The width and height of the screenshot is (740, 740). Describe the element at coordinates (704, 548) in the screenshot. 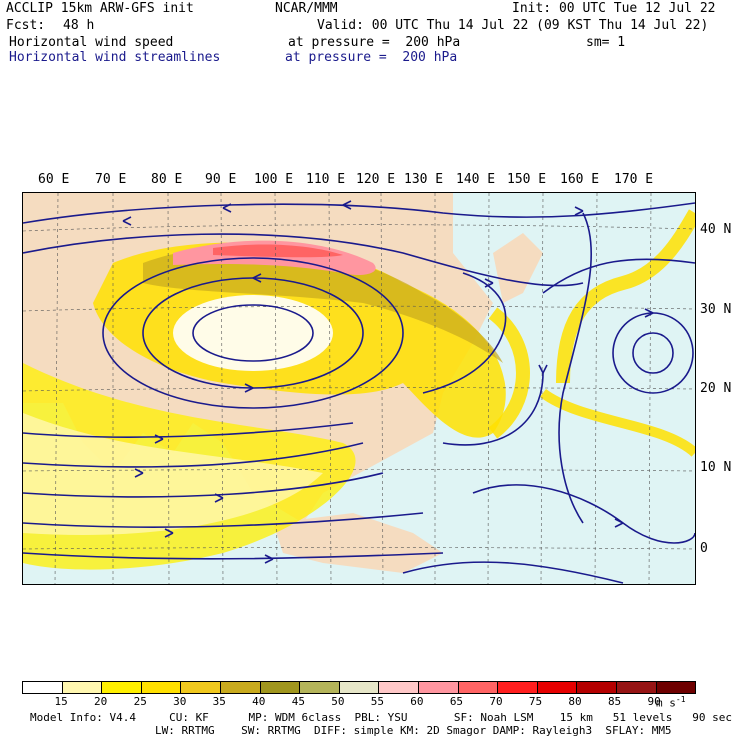

I see `latitude-label: 0` at that location.